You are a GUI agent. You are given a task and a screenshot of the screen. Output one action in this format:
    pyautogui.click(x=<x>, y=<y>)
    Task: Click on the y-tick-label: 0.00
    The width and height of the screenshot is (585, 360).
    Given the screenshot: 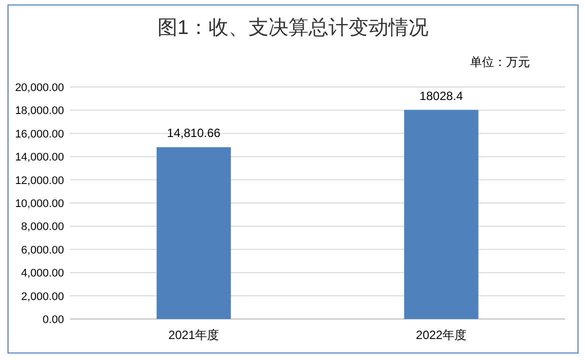 What is the action you would take?
    pyautogui.click(x=53, y=320)
    